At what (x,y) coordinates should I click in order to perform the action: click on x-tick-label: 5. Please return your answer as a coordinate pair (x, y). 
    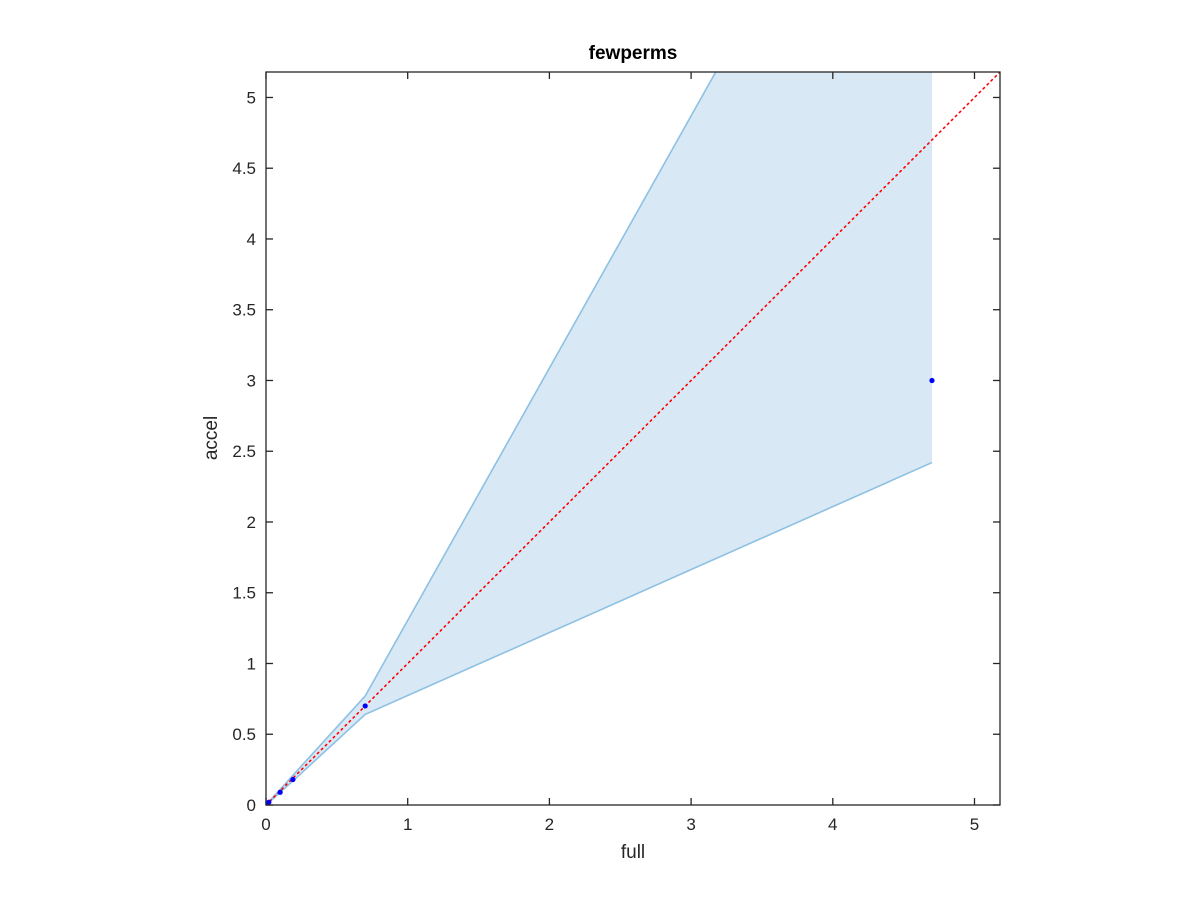
    Looking at the image, I should click on (974, 824).